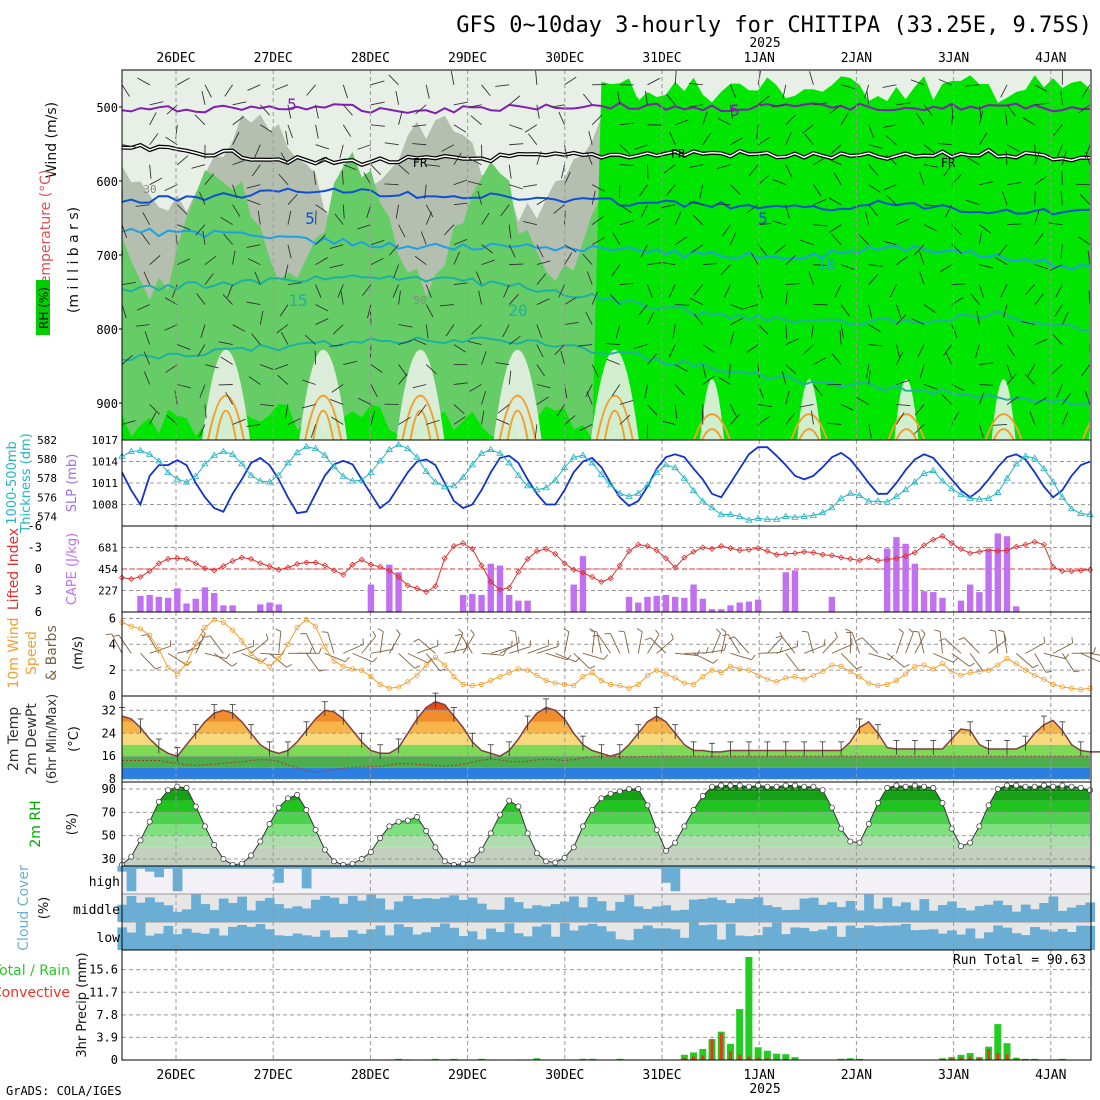 Image resolution: width=1100 pixels, height=1100 pixels. What do you see at coordinates (767, 1055) in the screenshot?
I see `precip-total-bar` at bounding box center [767, 1055].